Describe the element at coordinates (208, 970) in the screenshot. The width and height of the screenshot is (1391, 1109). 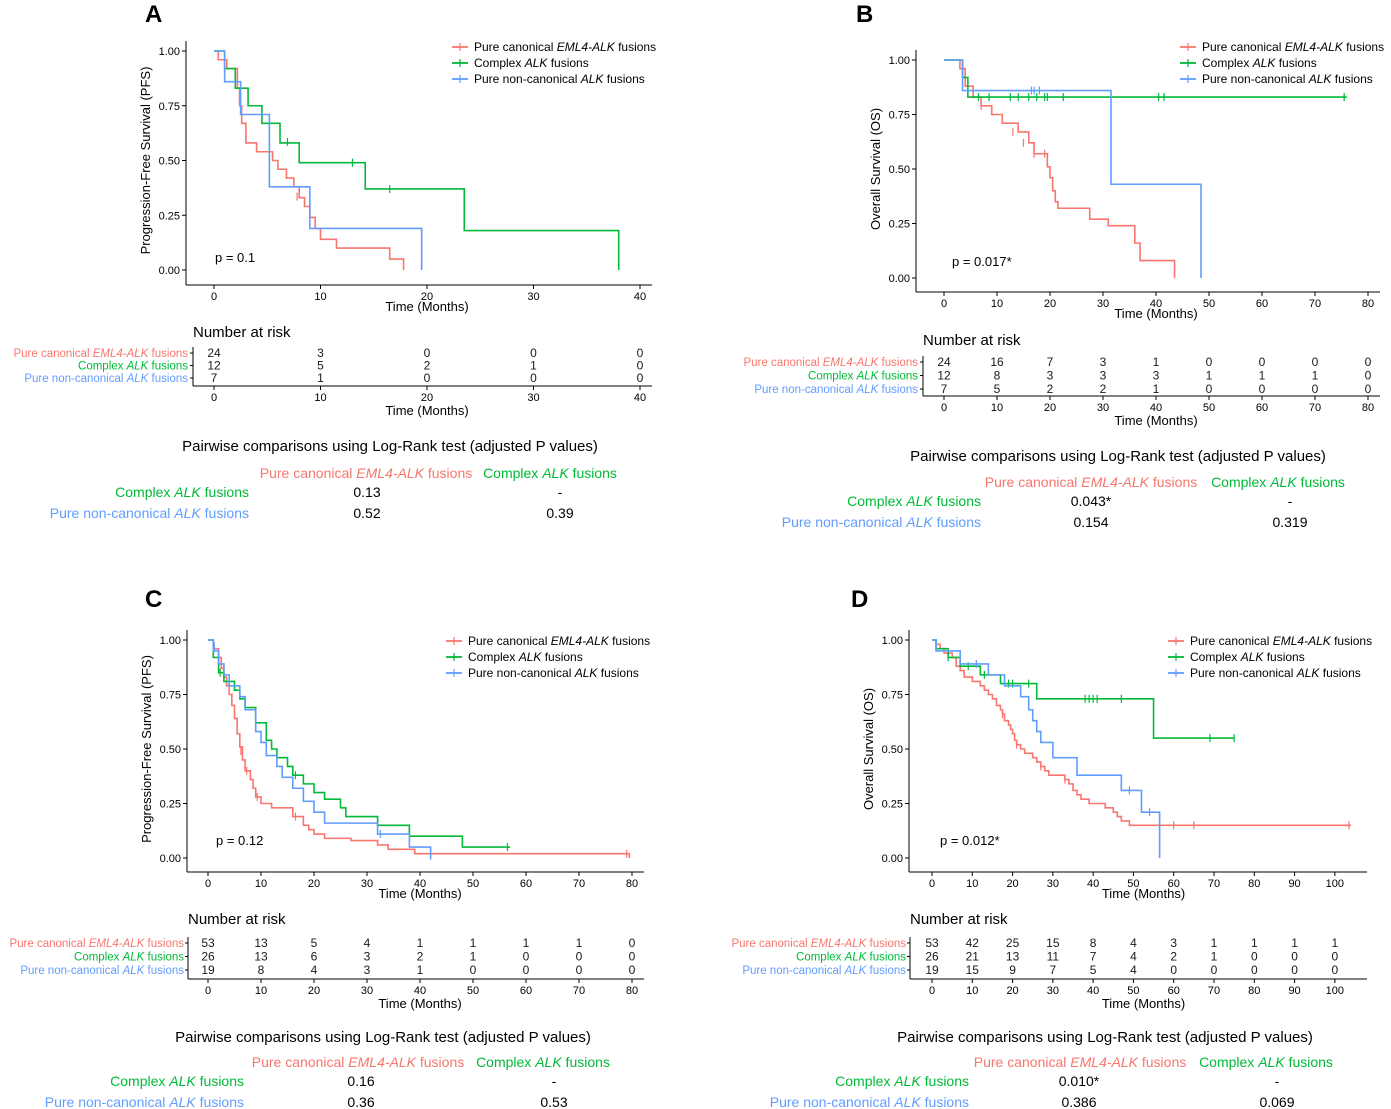
I see `risk-value: 19` at that location.